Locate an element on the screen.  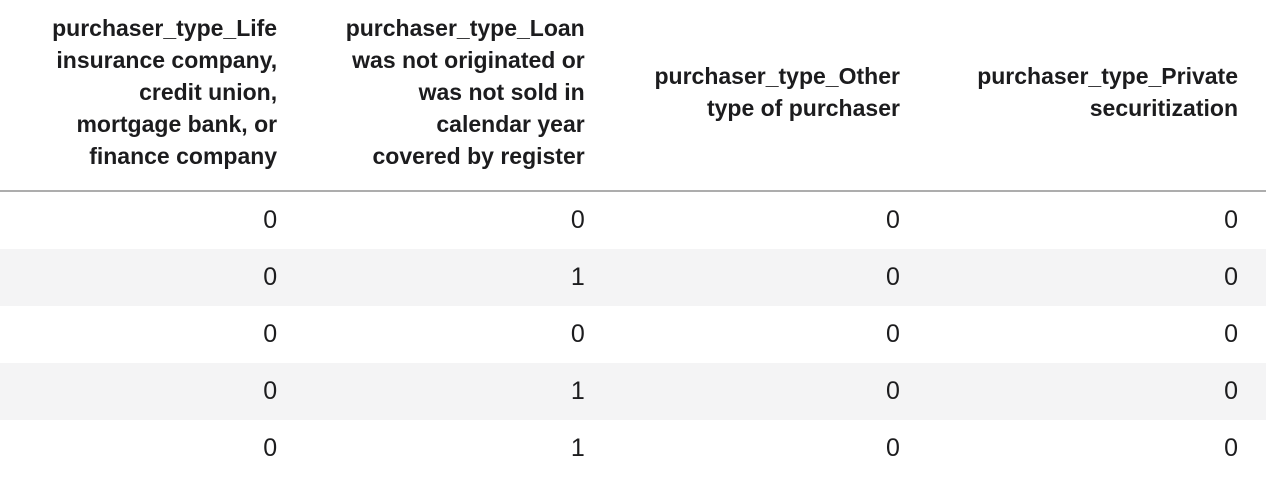
column-header-other-purchaser: purchaser_type_Other type of purchaser is located at coordinates (770, 96).